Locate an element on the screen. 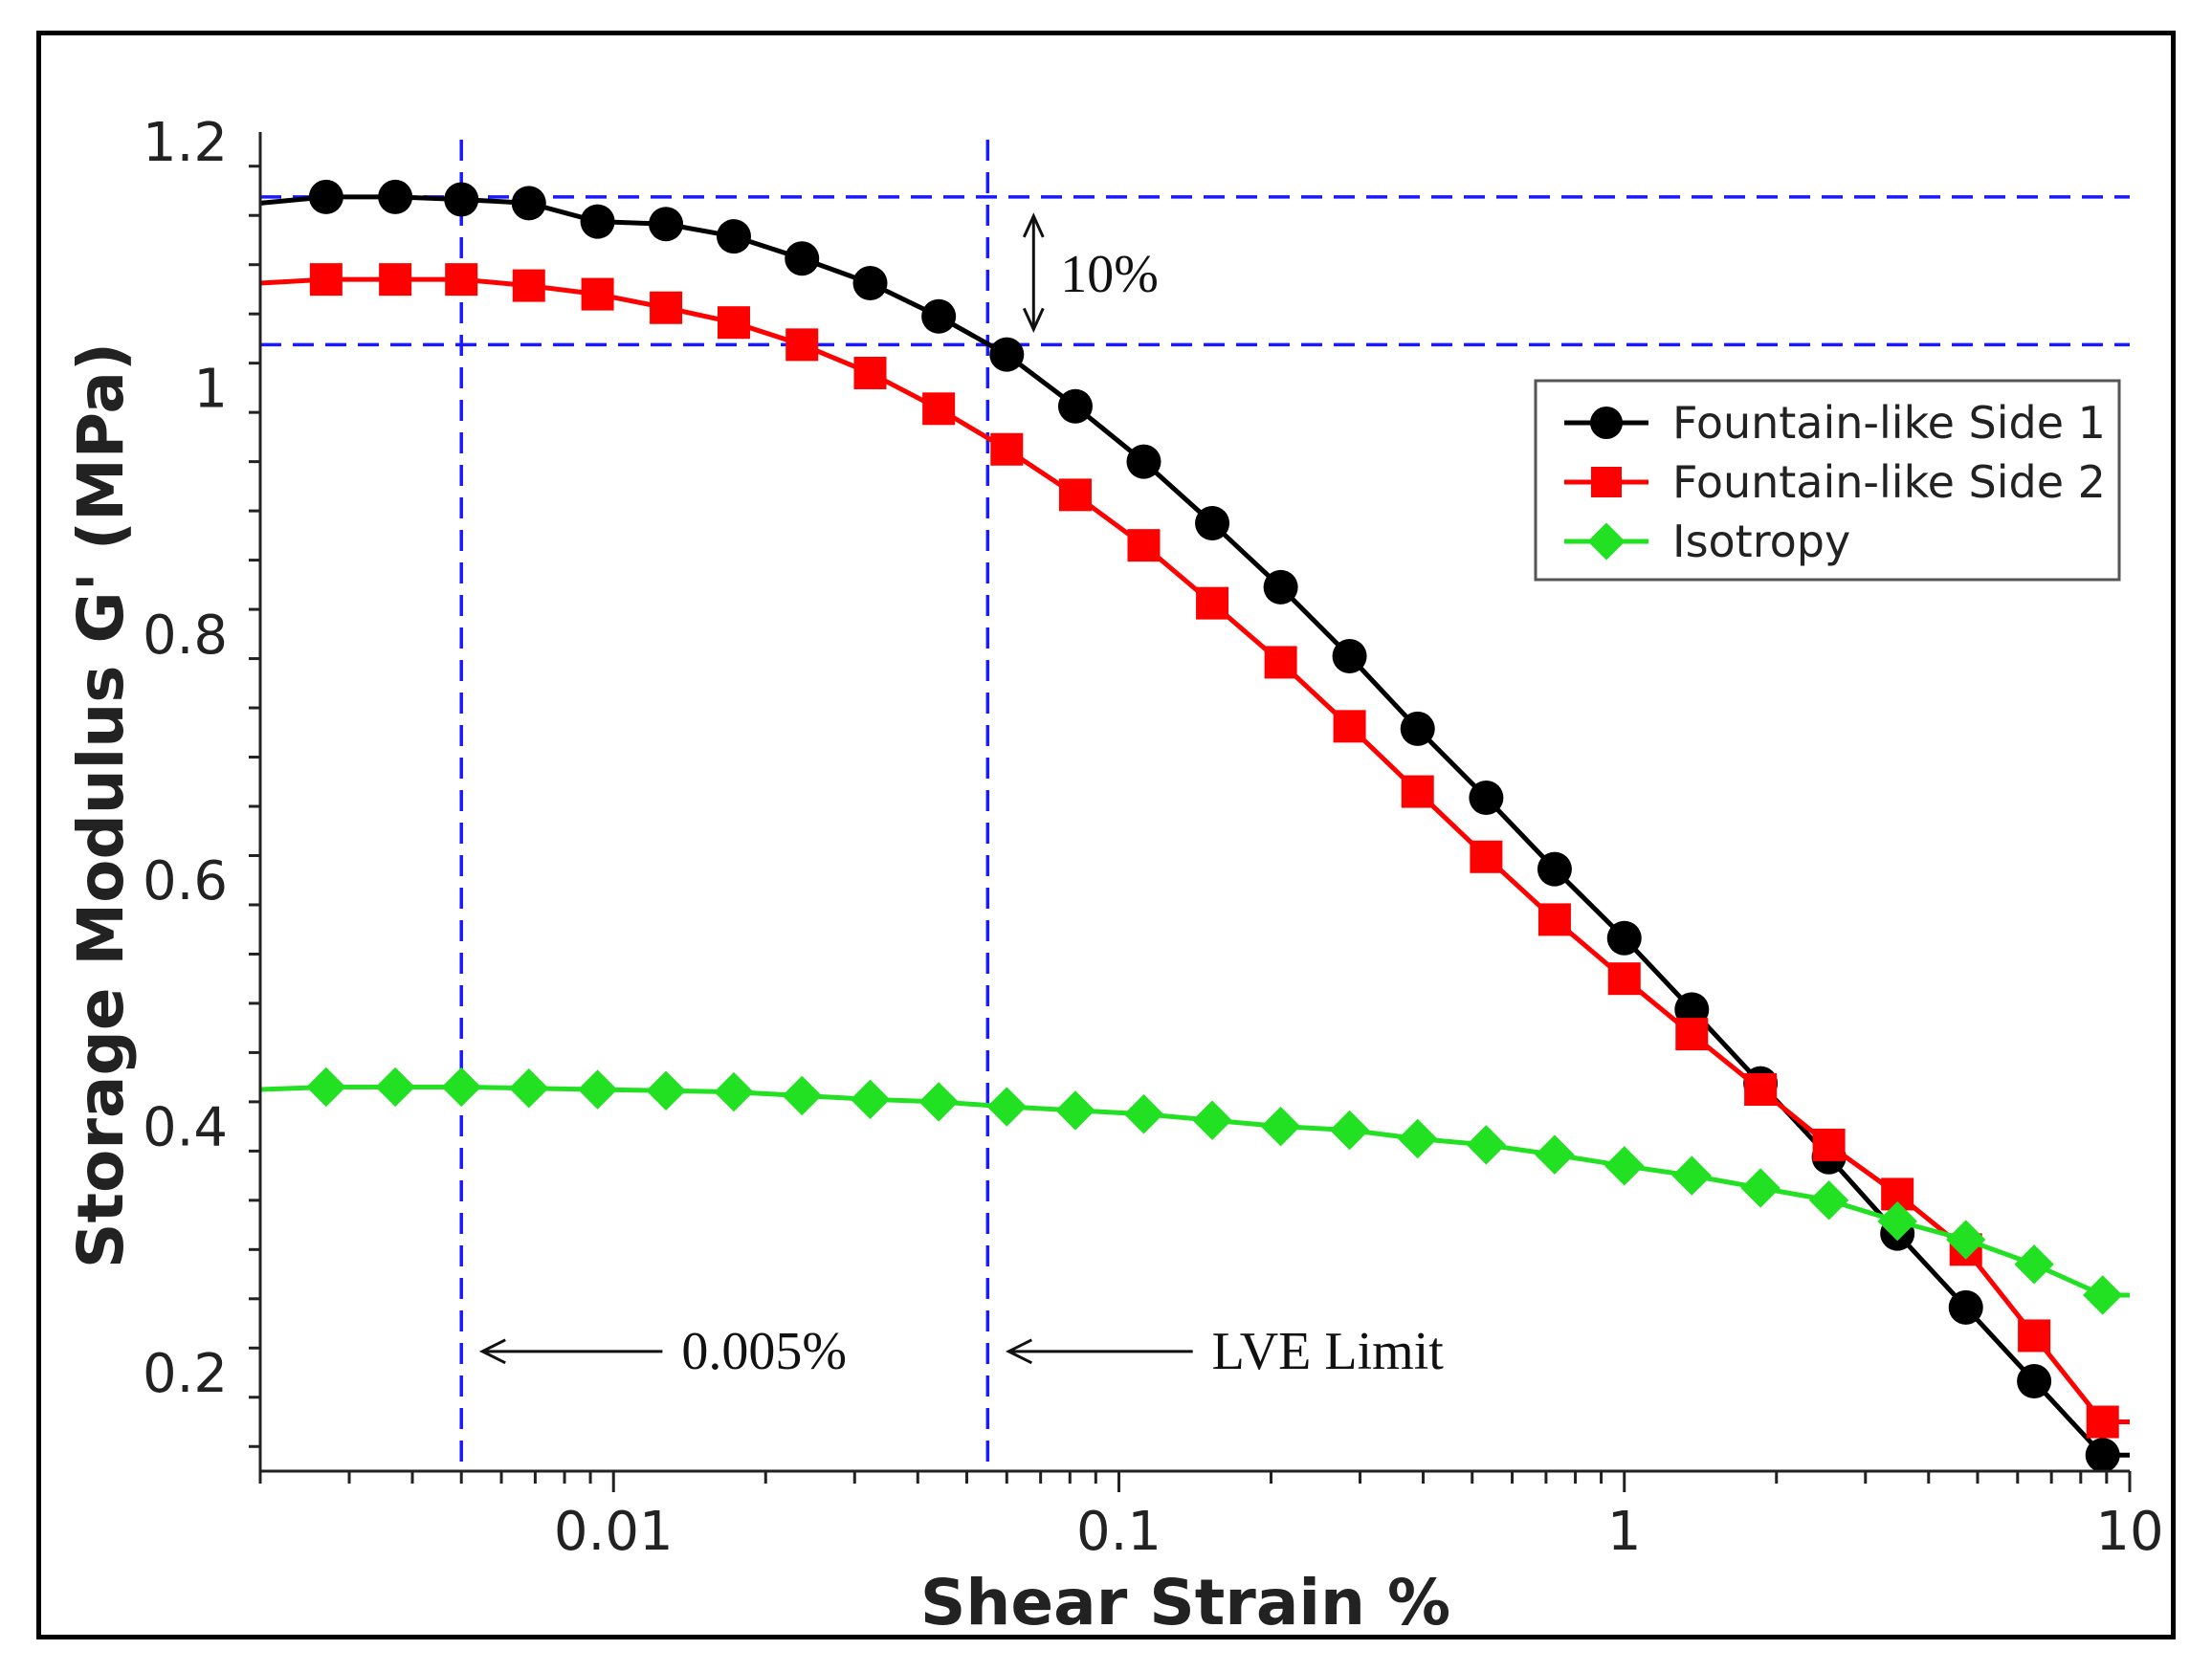 The height and width of the screenshot is (1672, 2212). y-ticks: 0.2 0.4 0.6 0.8 1 1.2 is located at coordinates (201, 780).